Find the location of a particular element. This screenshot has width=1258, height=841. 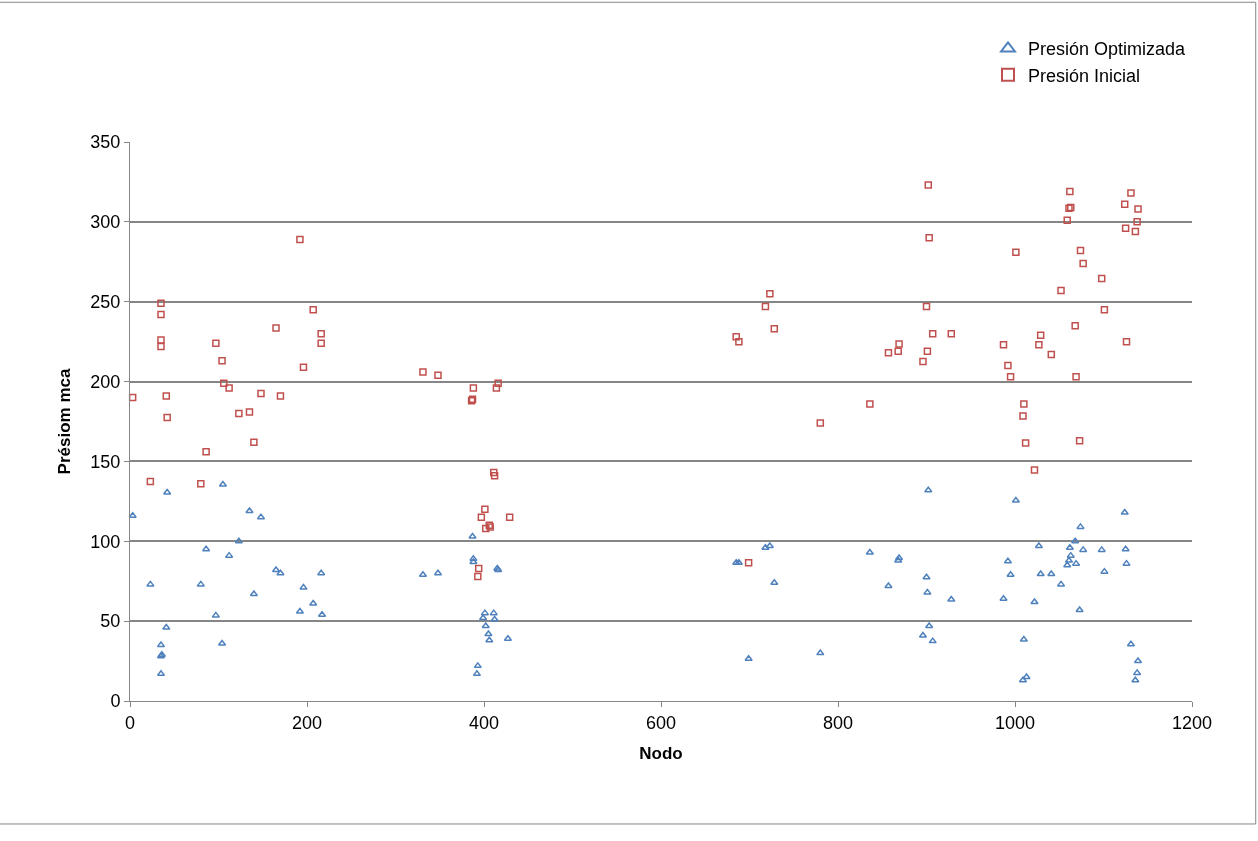

legend-label: Presión Inicial is located at coordinates (1084, 75).